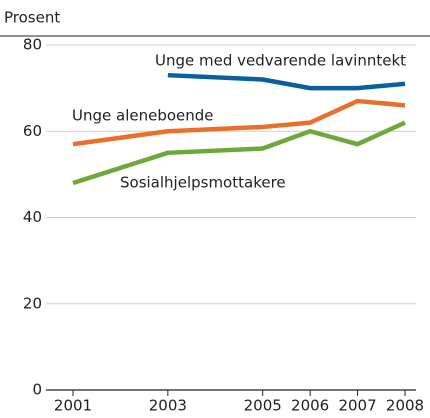 Image resolution: width=430 pixels, height=418 pixels. What do you see at coordinates (405, 406) in the screenshot?
I see `x-tick-label: 2008` at bounding box center [405, 406].